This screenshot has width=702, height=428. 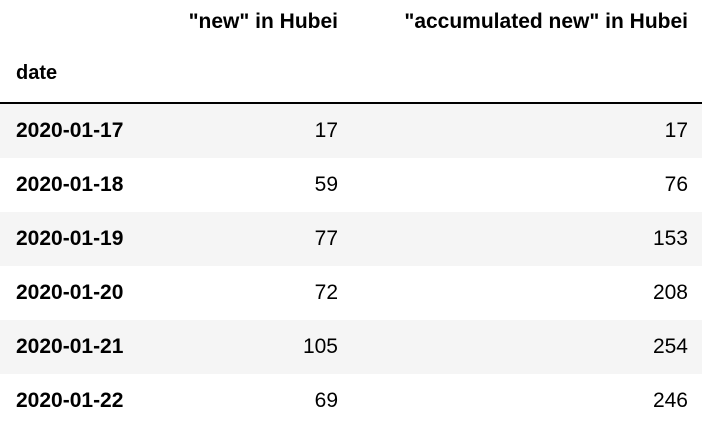 I want to click on cell-new: 72, so click(x=250, y=293).